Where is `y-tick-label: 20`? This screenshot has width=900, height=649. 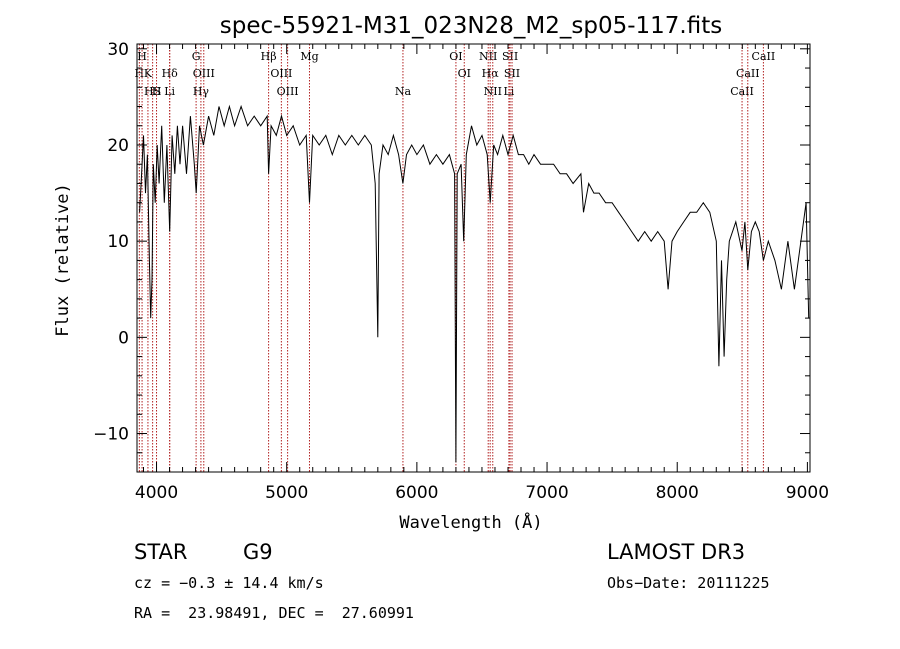
y-tick-label: 20 is located at coordinates (118, 146).